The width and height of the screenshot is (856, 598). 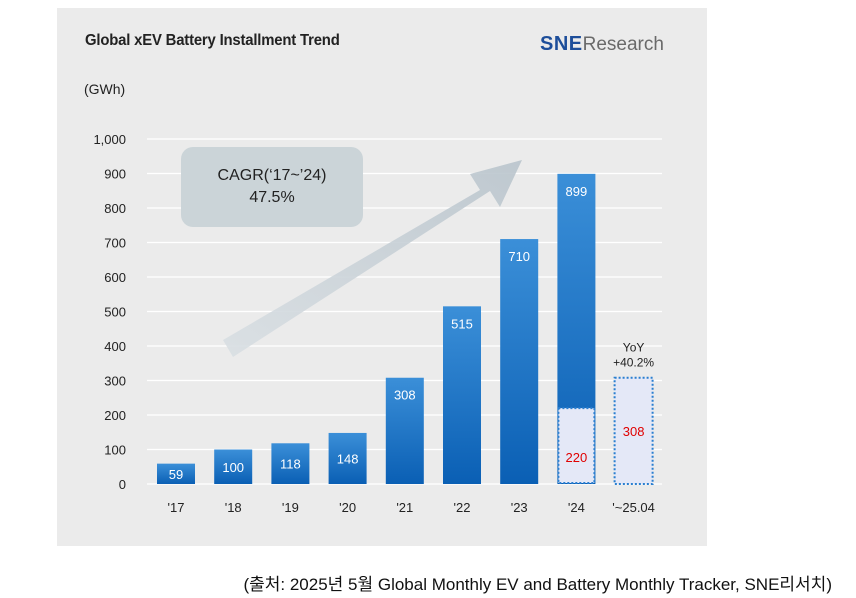 I want to click on cagr-box: CAGR(‘17~’24) 47.5%, so click(x=272, y=187).